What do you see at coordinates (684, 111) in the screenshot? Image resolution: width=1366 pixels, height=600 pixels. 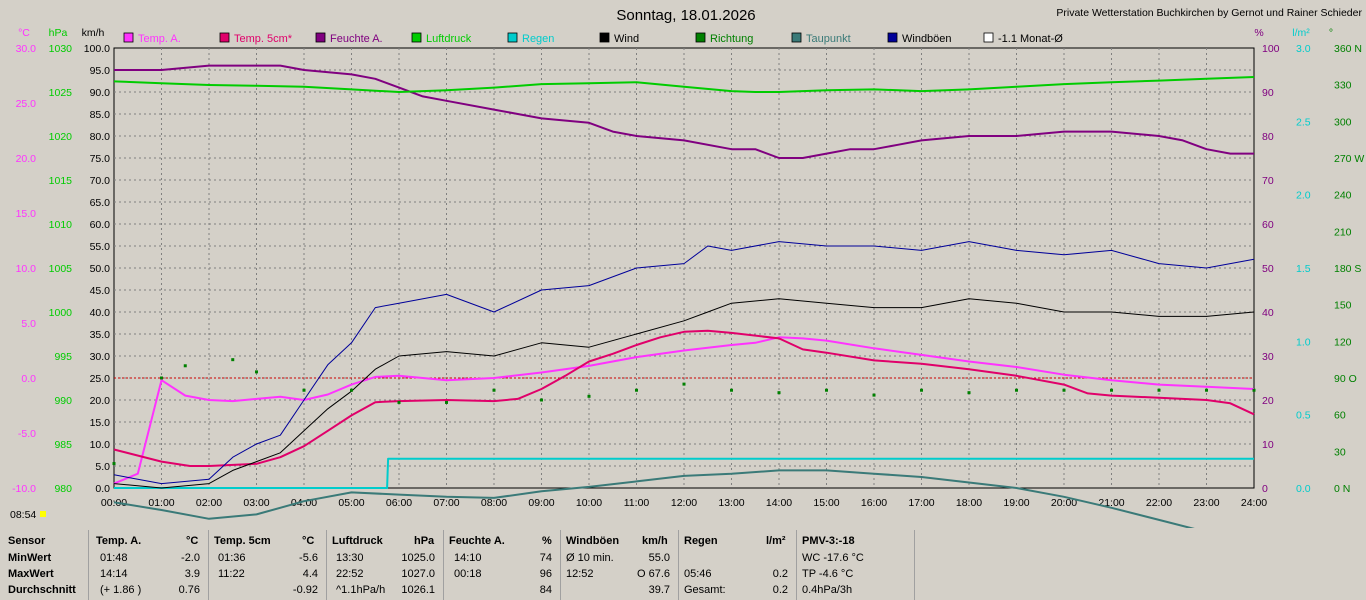 I see `series-line-feuchte-a` at bounding box center [684, 111].